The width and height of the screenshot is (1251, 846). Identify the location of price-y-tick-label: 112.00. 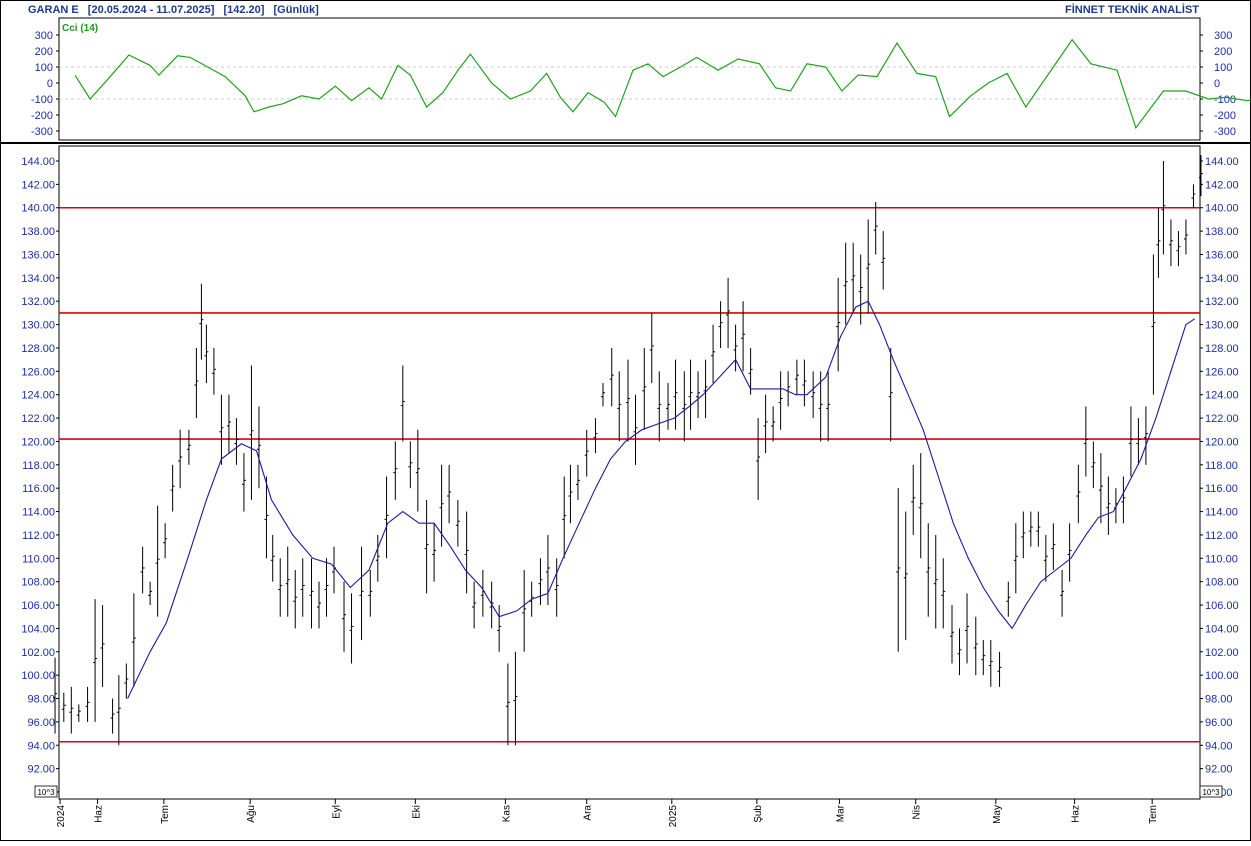
(38, 536).